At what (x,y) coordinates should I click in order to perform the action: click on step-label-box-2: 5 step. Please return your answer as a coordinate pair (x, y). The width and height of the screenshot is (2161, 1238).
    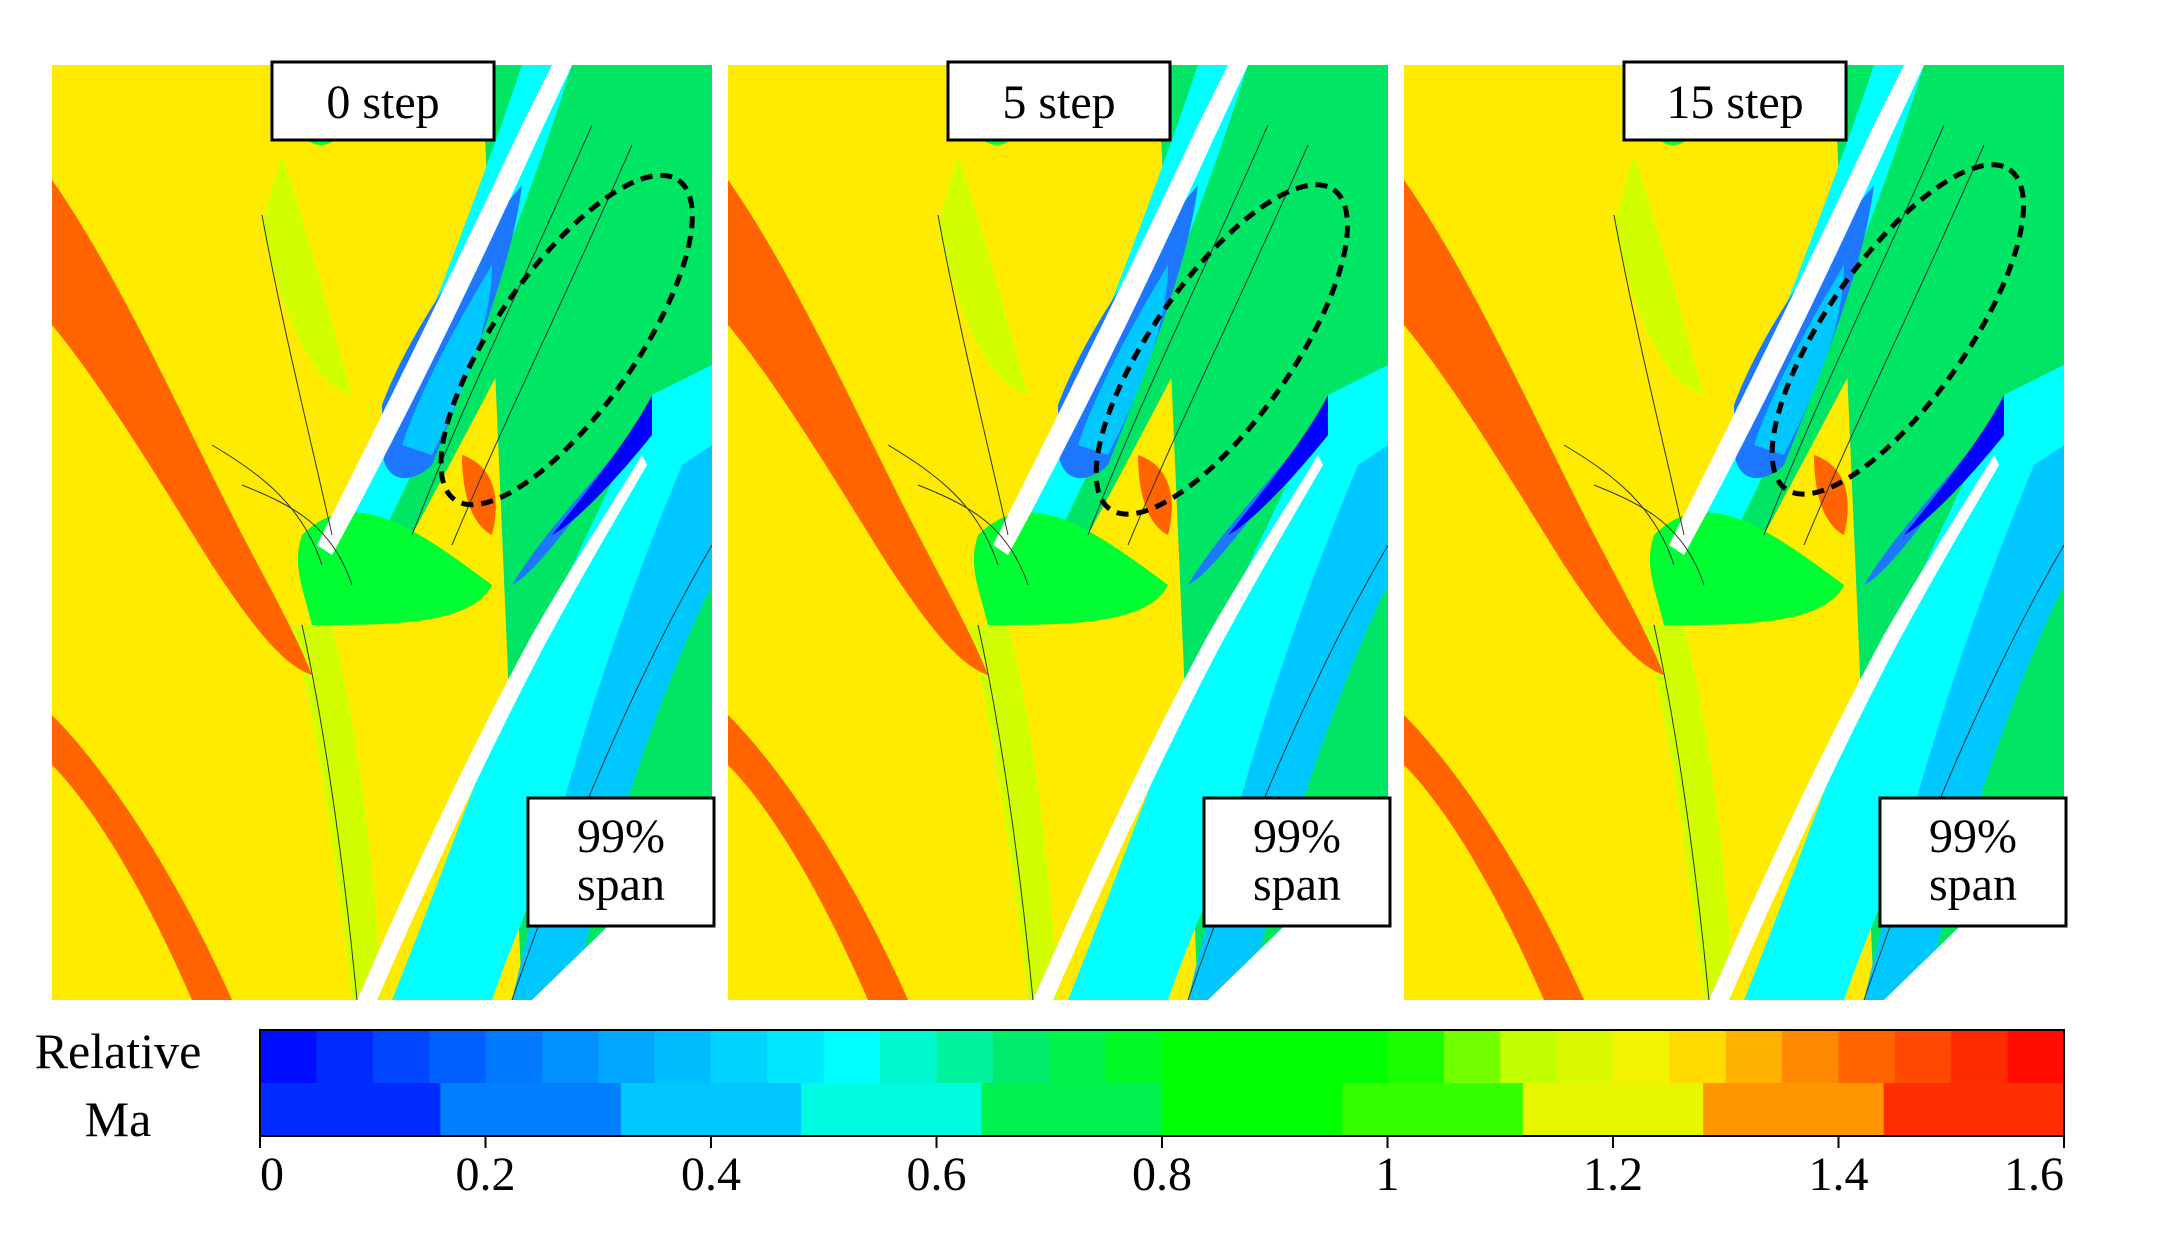
    Looking at the image, I should click on (1059, 101).